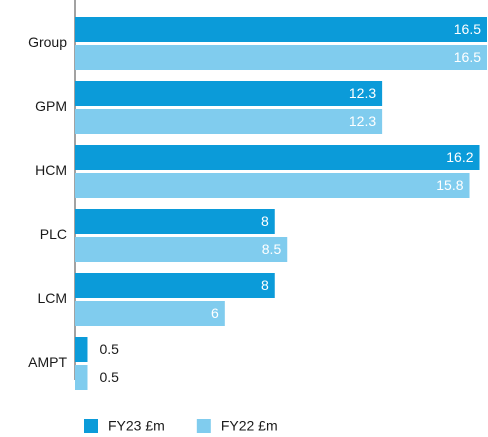  What do you see at coordinates (136, 426) in the screenshot?
I see `legend-label: FY23 £m` at bounding box center [136, 426].